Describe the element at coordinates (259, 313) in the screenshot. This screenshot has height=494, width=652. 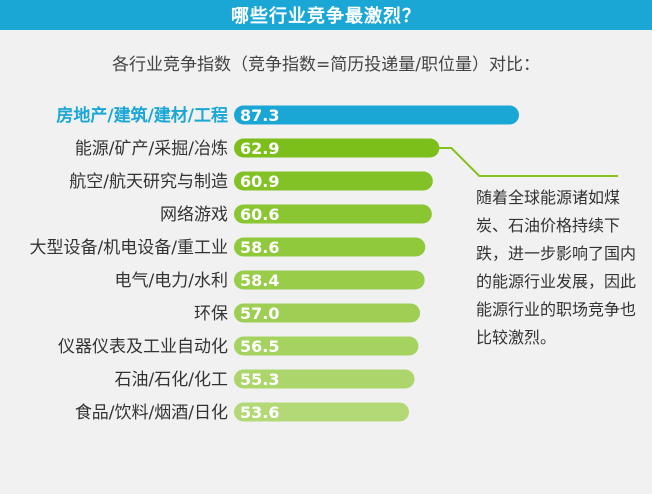
I see `value-label-6: 57.0` at that location.